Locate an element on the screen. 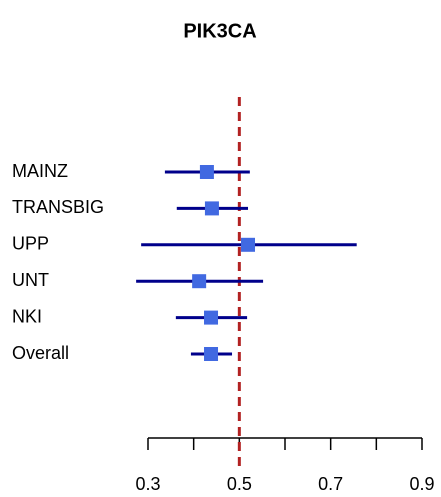 Image resolution: width=441 pixels, height=497 pixels. row-label: Overall is located at coordinates (40, 353).